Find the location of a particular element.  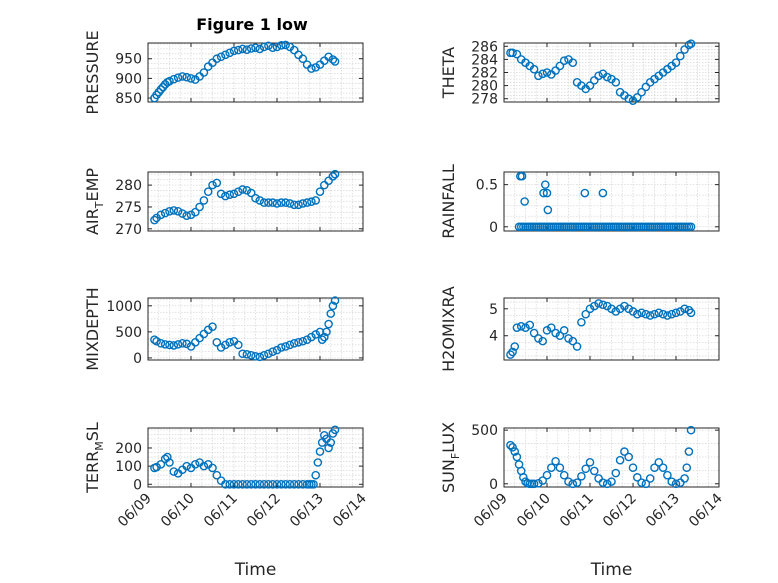

y-axis-label: TERRMSL is located at coordinates (94, 458).